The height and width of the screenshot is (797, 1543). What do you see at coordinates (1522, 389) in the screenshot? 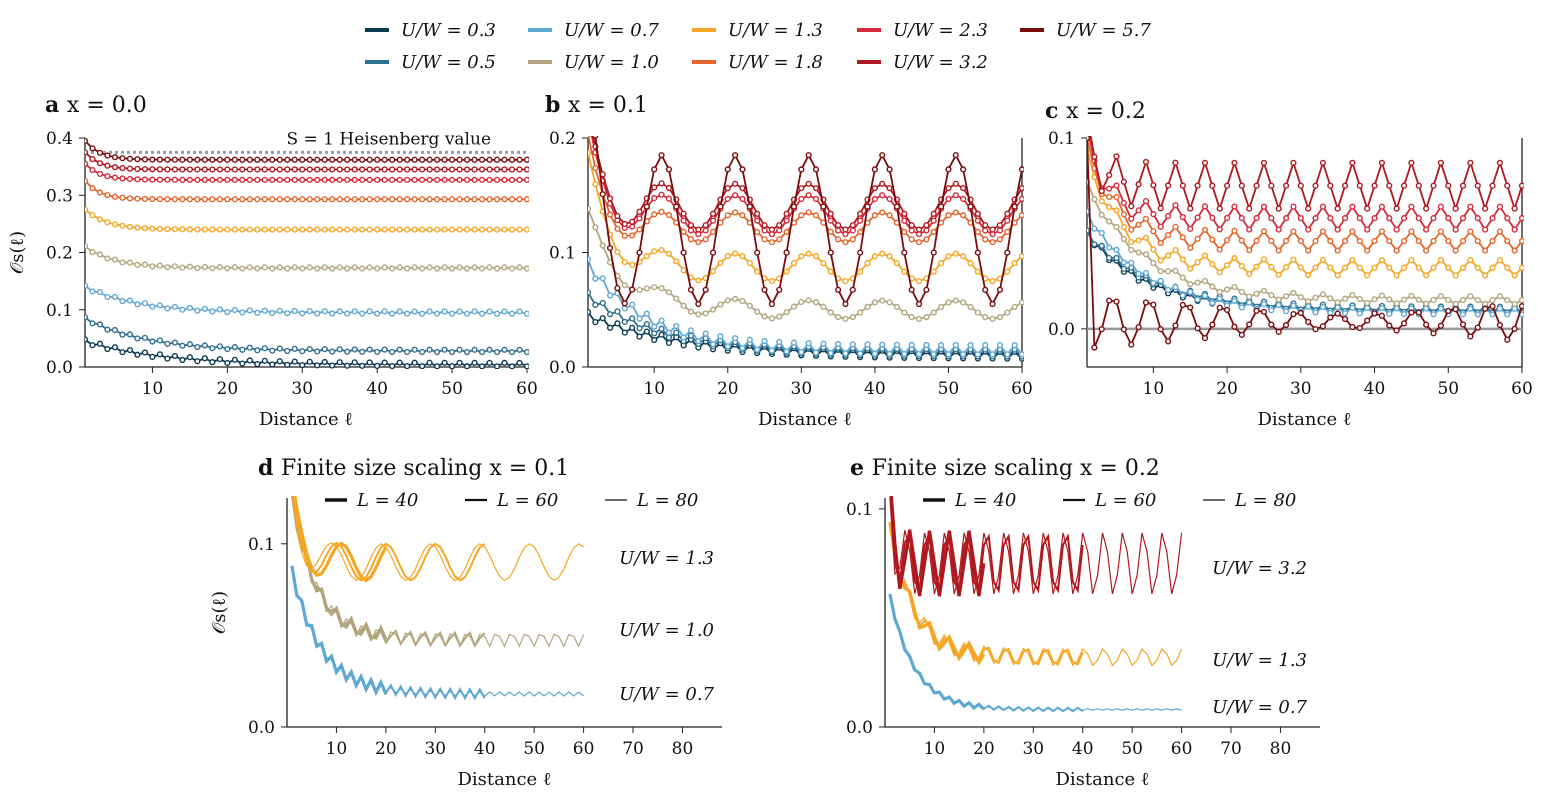
I see `x-tick-label: 60` at bounding box center [1522, 389].